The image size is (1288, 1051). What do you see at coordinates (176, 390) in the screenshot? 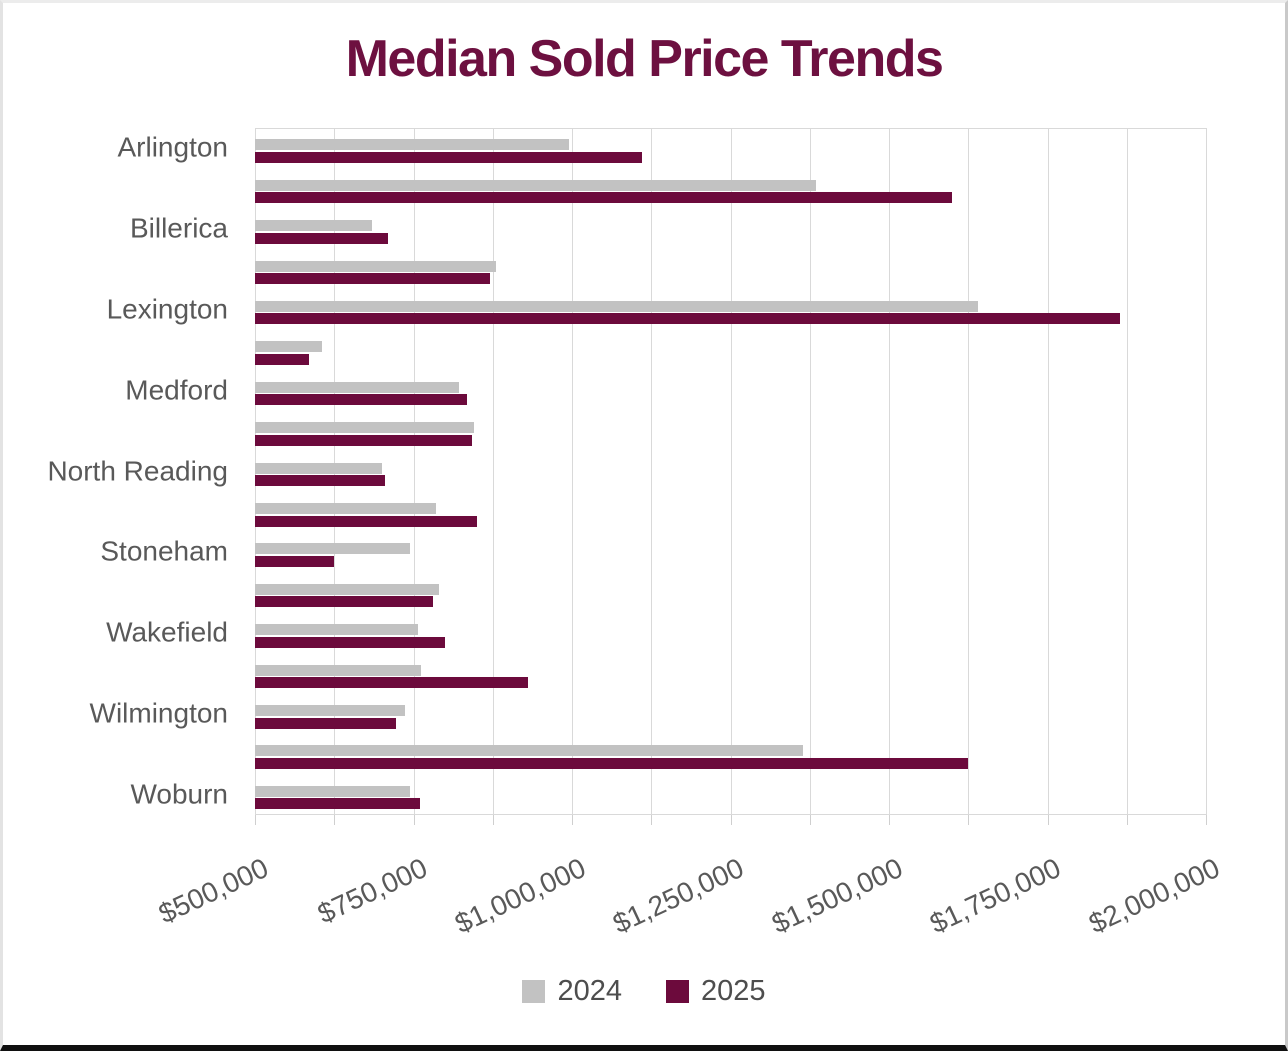
I see `category-label: Medford` at bounding box center [176, 390].